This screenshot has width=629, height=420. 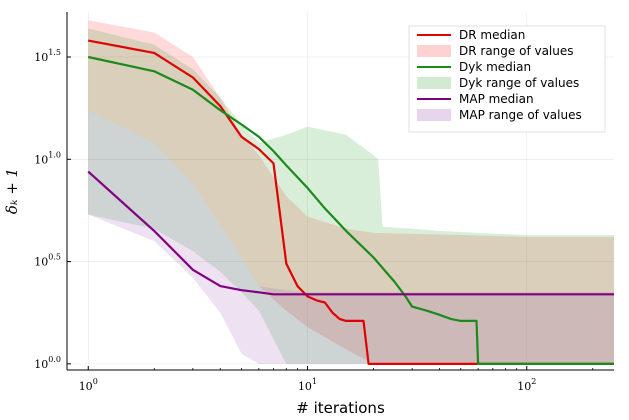 What do you see at coordinates (526, 385) in the screenshot?
I see `x-tick-label: 10²` at bounding box center [526, 385].